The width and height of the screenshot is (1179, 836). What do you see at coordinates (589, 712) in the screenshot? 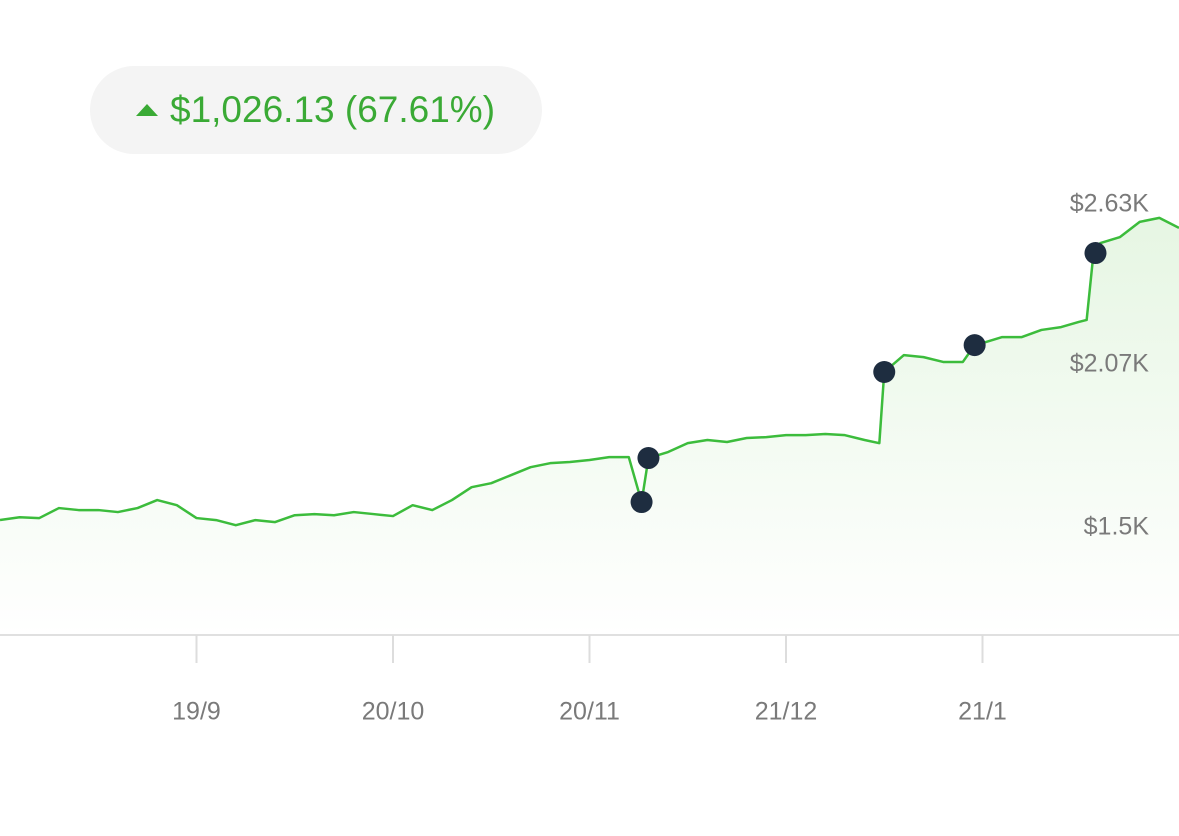
I see `x-tick-label: 20/11` at bounding box center [589, 712].